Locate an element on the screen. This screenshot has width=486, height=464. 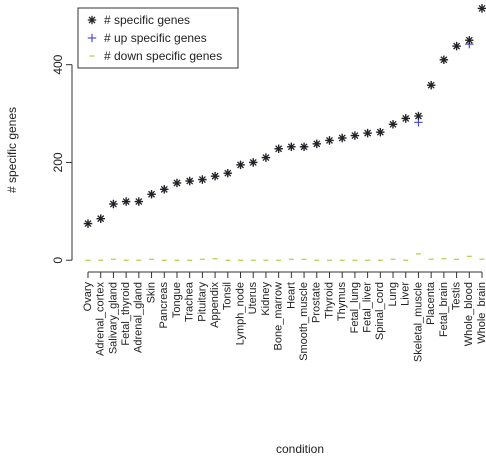
x-tick-label: Appendix is located at coordinates (215, 305).